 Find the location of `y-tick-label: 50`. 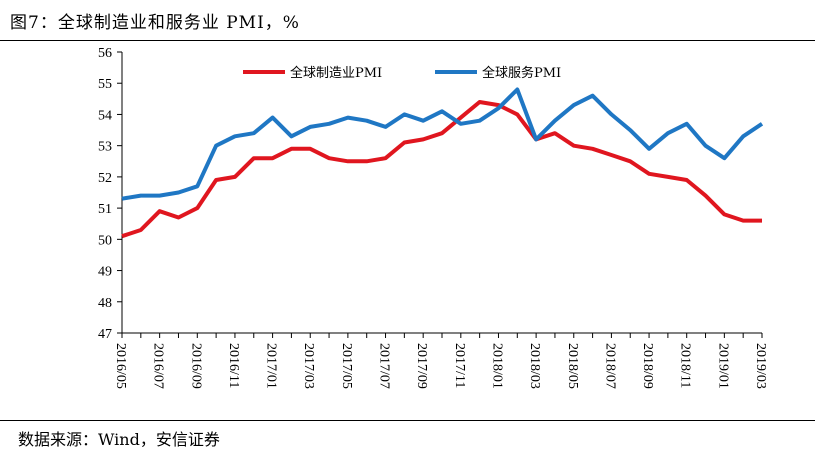

y-tick-label: 50 is located at coordinates (105, 240).